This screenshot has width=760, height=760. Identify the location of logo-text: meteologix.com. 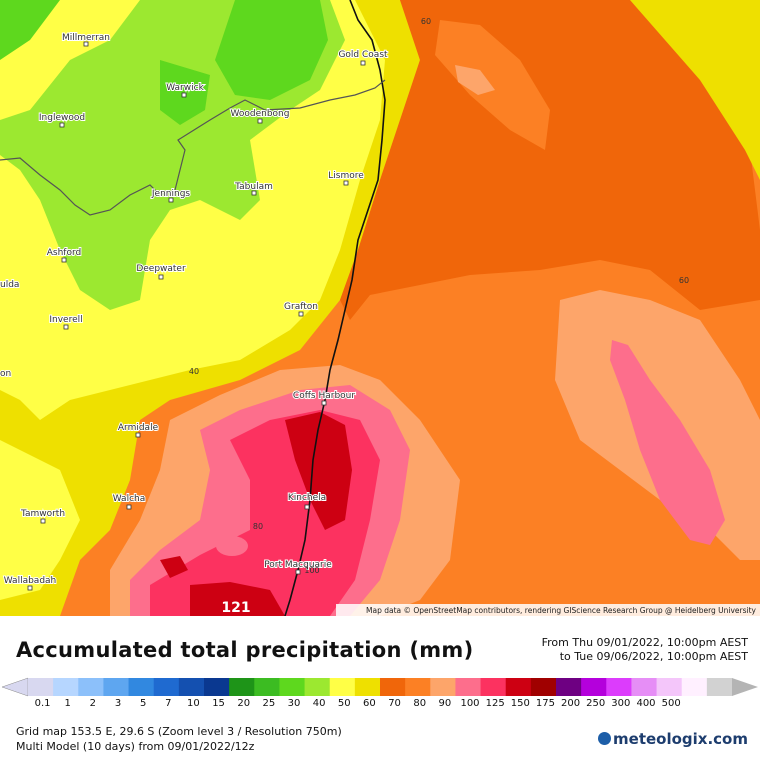
(680, 739).